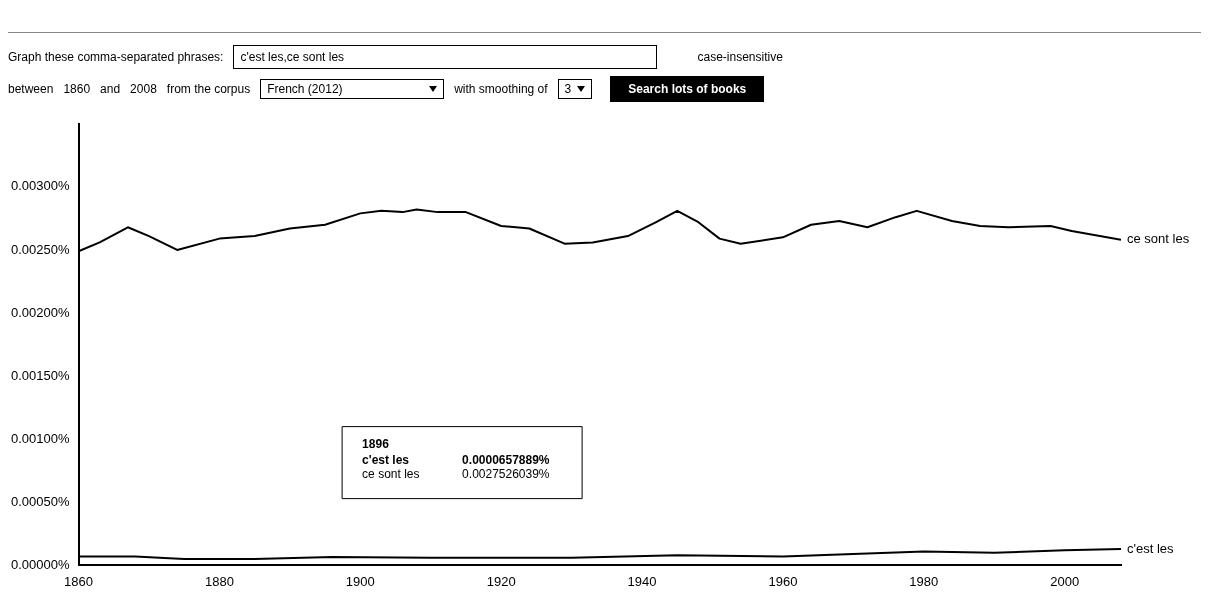 Image resolution: width=1209 pixels, height=600 pixels. Describe the element at coordinates (501, 581) in the screenshot. I see `x-tick-label: 1920` at that location.